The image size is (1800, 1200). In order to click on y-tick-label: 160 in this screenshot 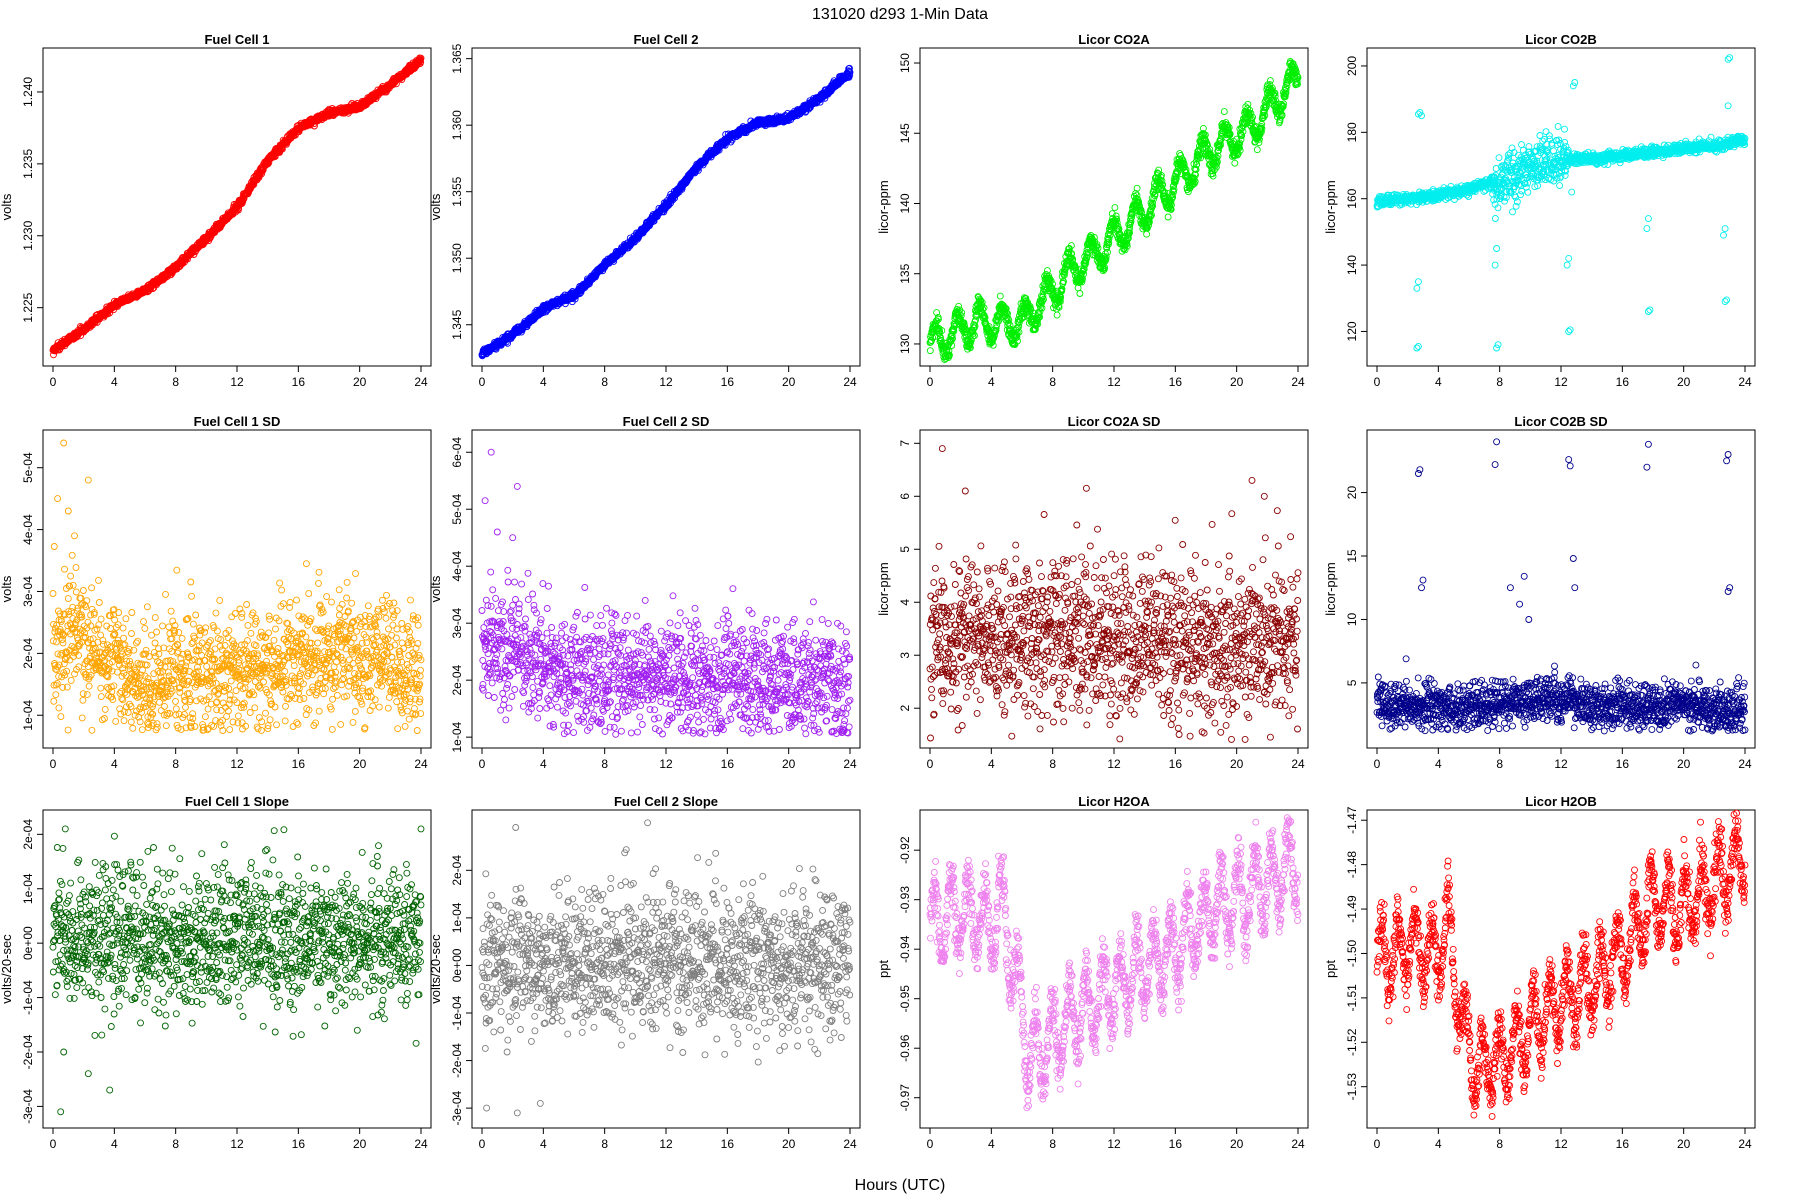, I will do `click(1352, 198)`.